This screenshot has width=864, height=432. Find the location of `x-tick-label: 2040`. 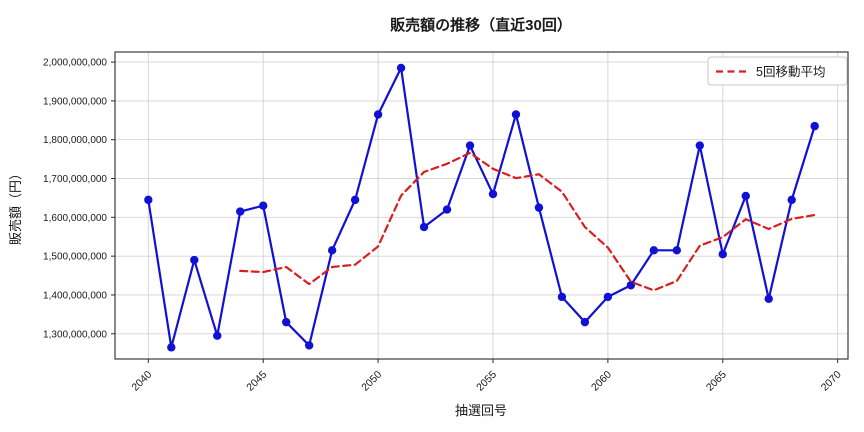

x-tick-label: 2040 is located at coordinates (141, 381).